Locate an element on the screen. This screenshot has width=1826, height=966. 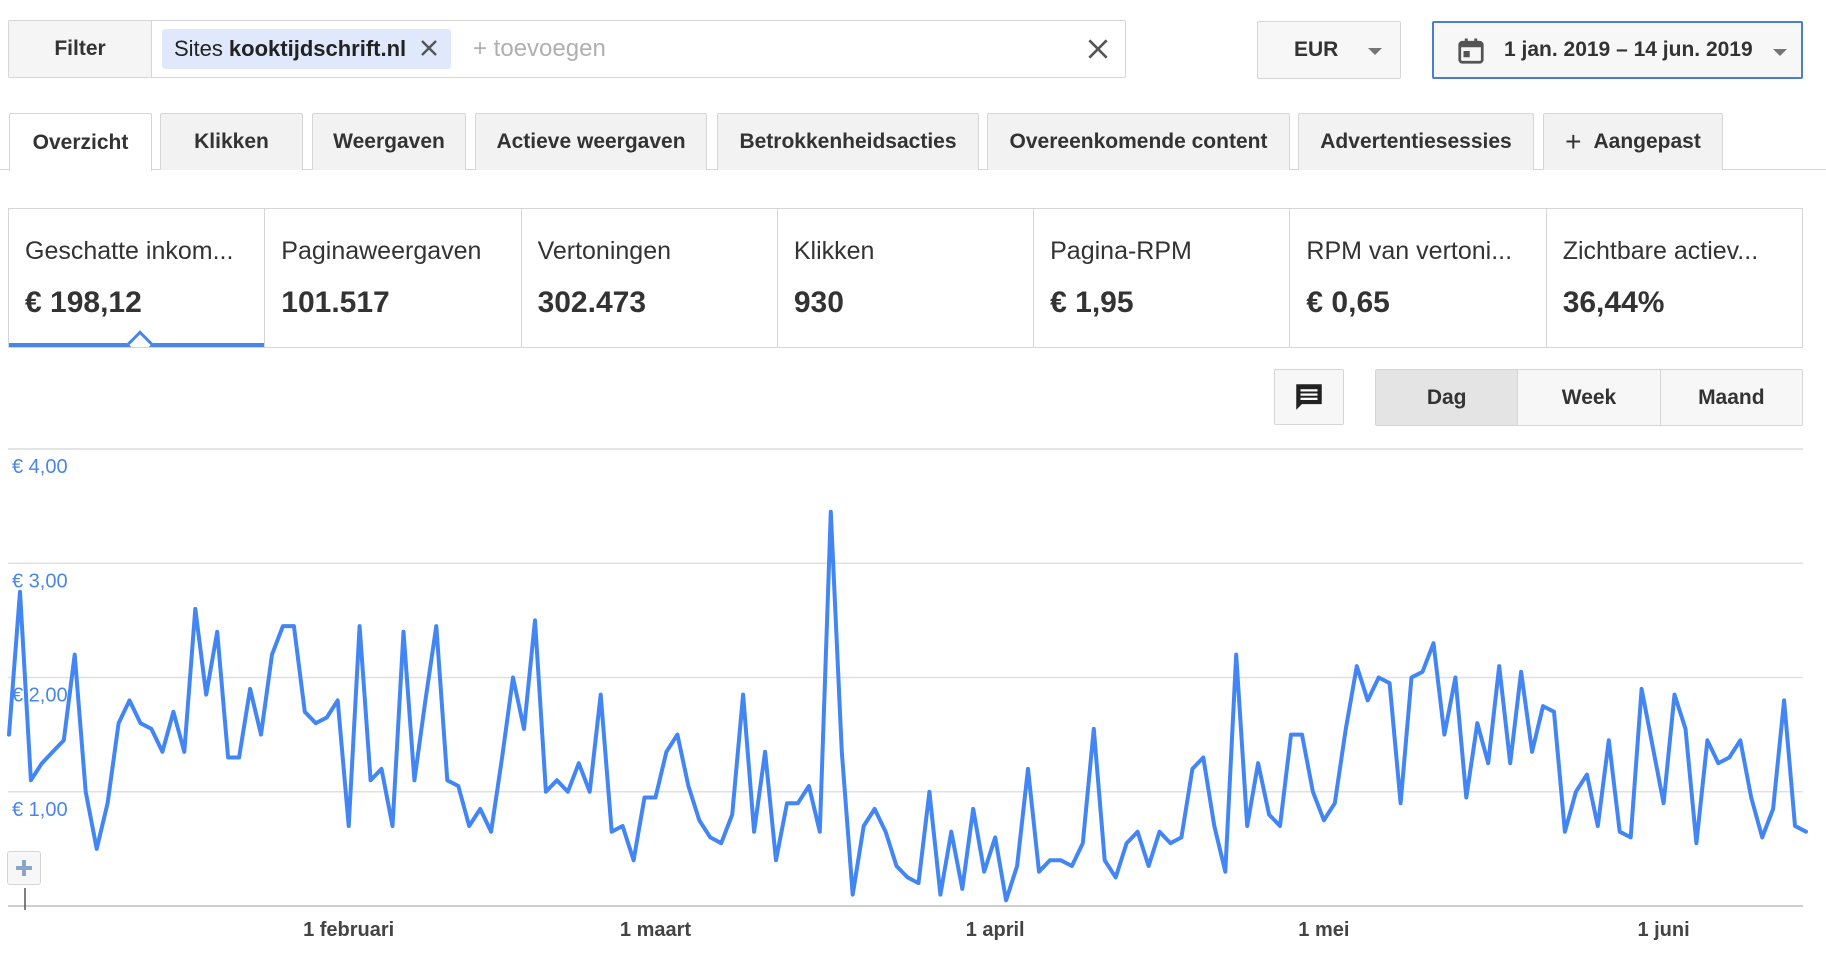
annotations-button is located at coordinates (1309, 397).